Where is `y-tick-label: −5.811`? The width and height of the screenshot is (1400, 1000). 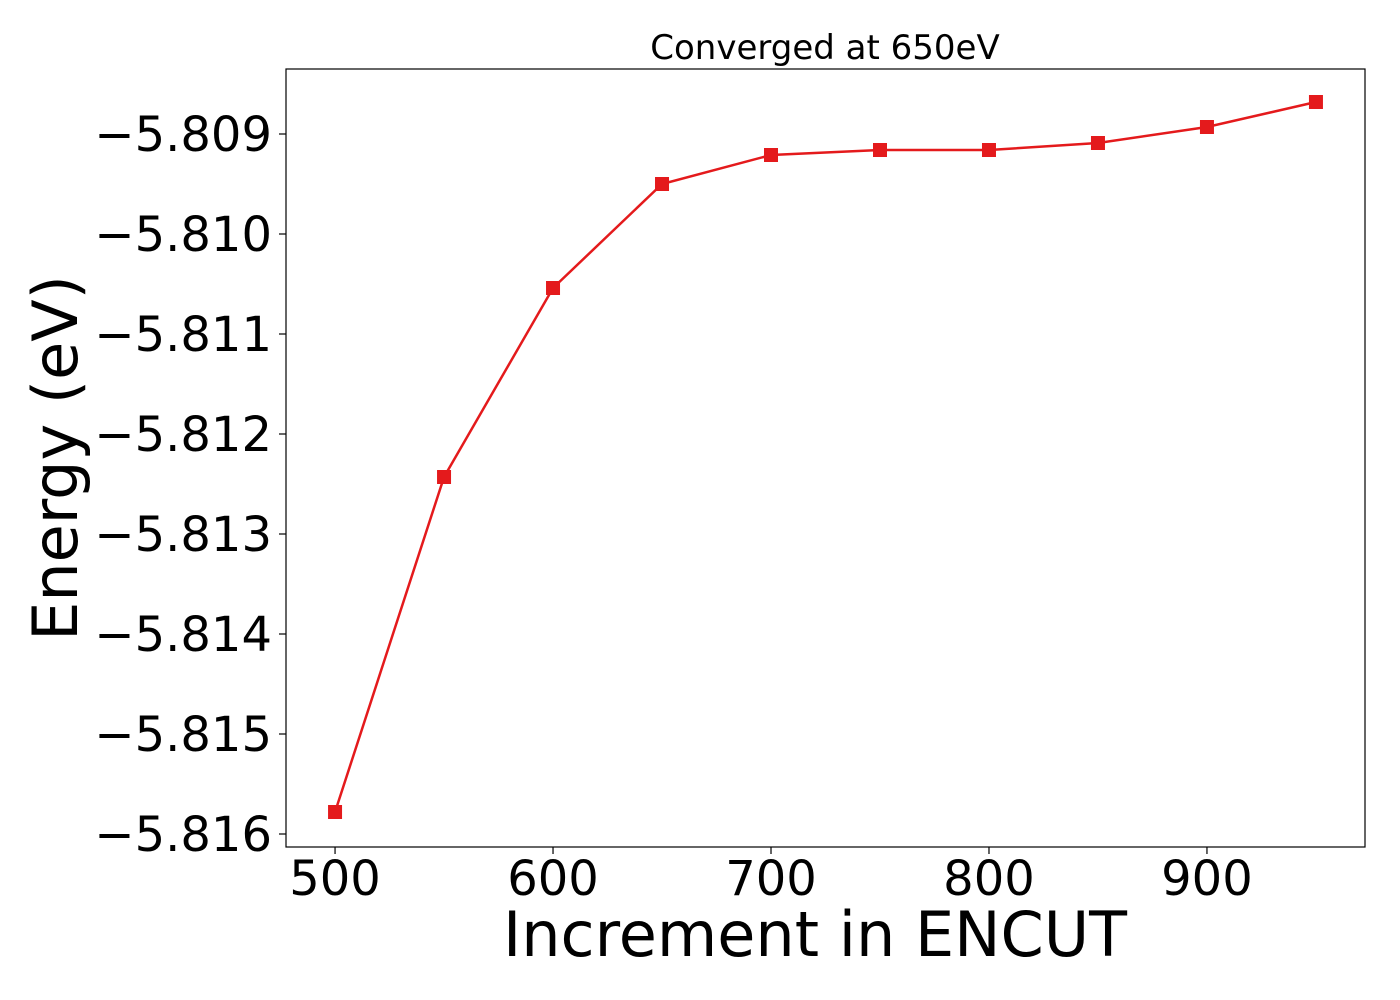 y-tick-label: −5.811 is located at coordinates (183, 335).